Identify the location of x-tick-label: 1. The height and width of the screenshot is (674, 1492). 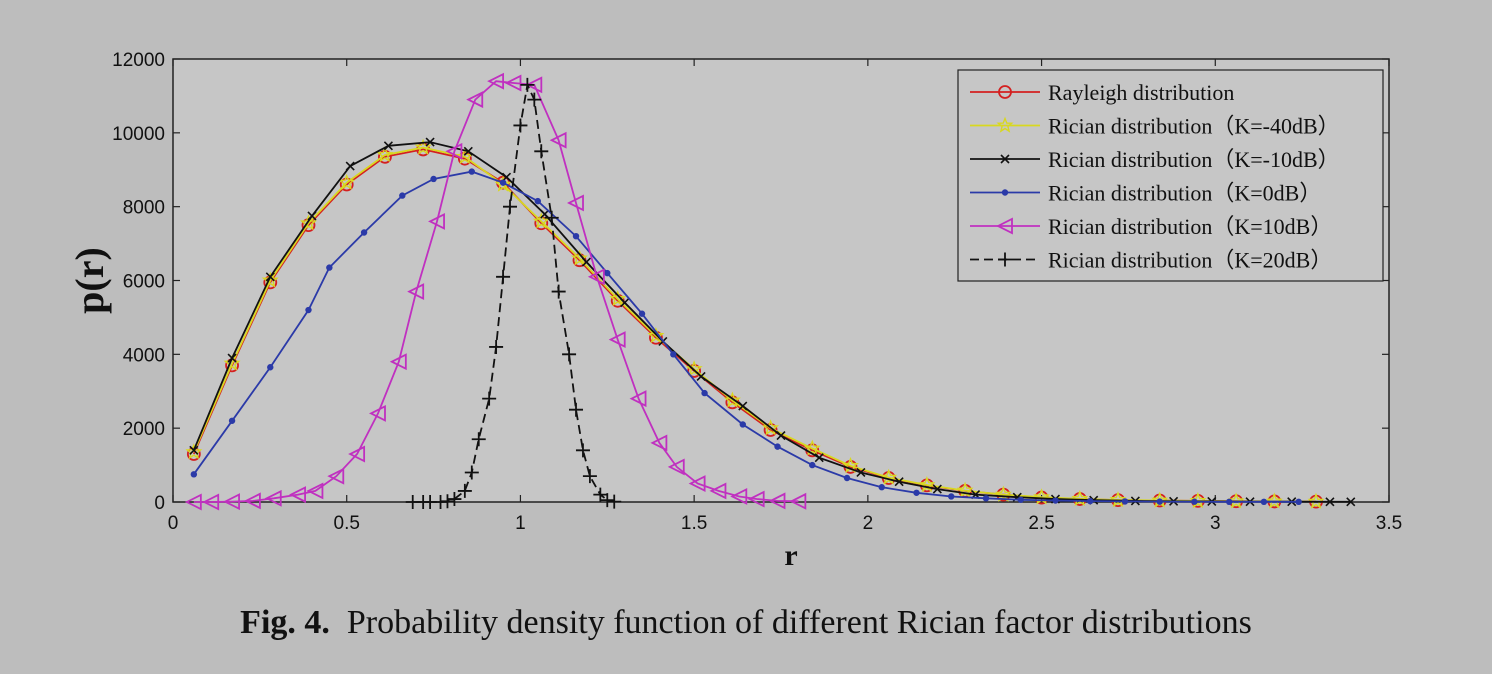
(520, 523).